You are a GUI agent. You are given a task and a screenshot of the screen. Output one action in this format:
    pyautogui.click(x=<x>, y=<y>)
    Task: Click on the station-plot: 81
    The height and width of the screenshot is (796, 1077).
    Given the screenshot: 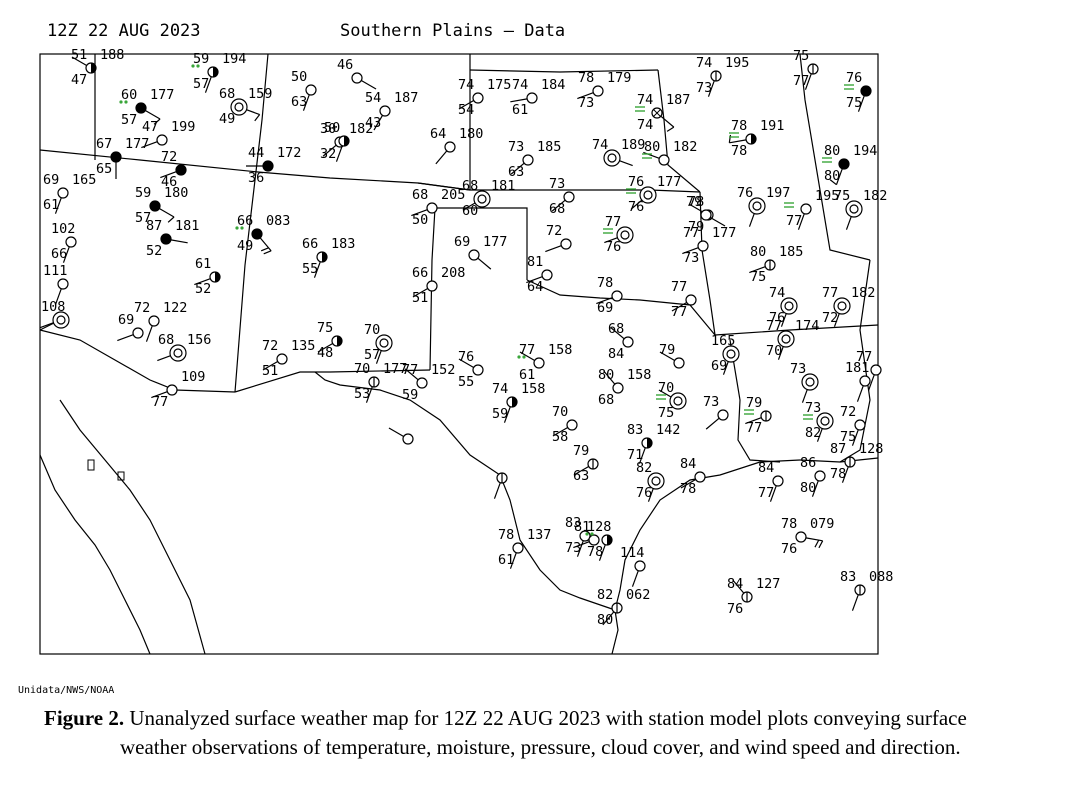 What is the action you would take?
    pyautogui.click(x=586, y=534)
    